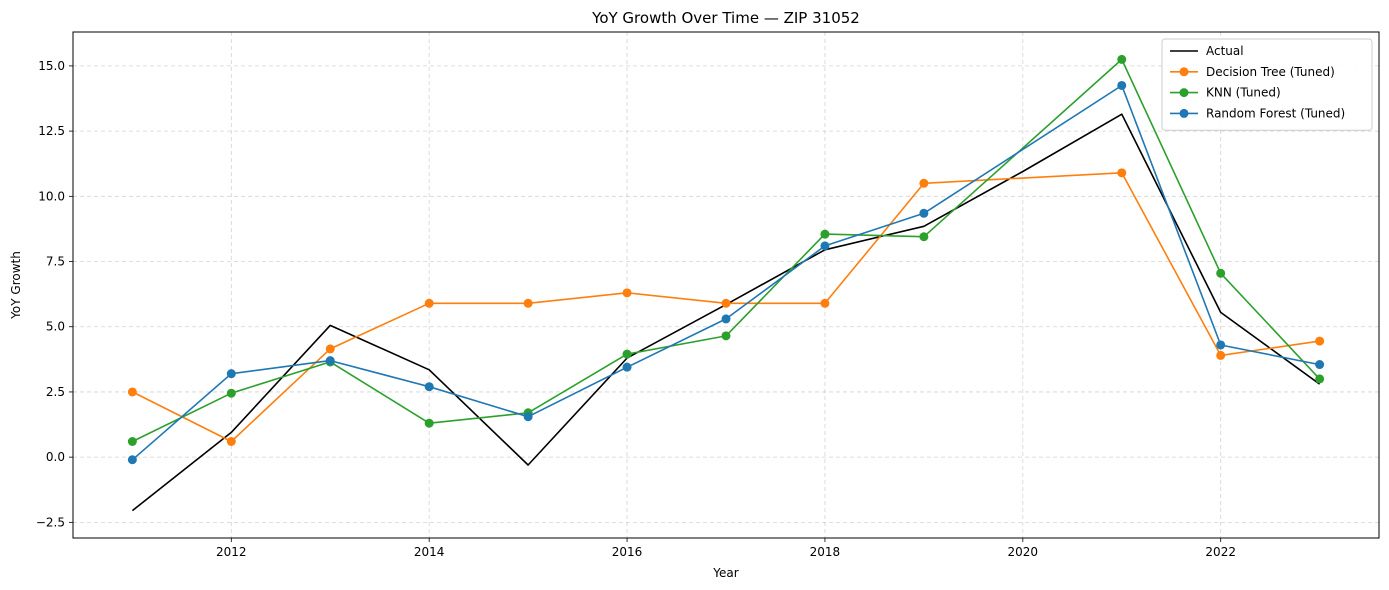 The image size is (1389, 590). Describe the element at coordinates (55, 457) in the screenshot. I see `y-tick-label: 0.0` at that location.